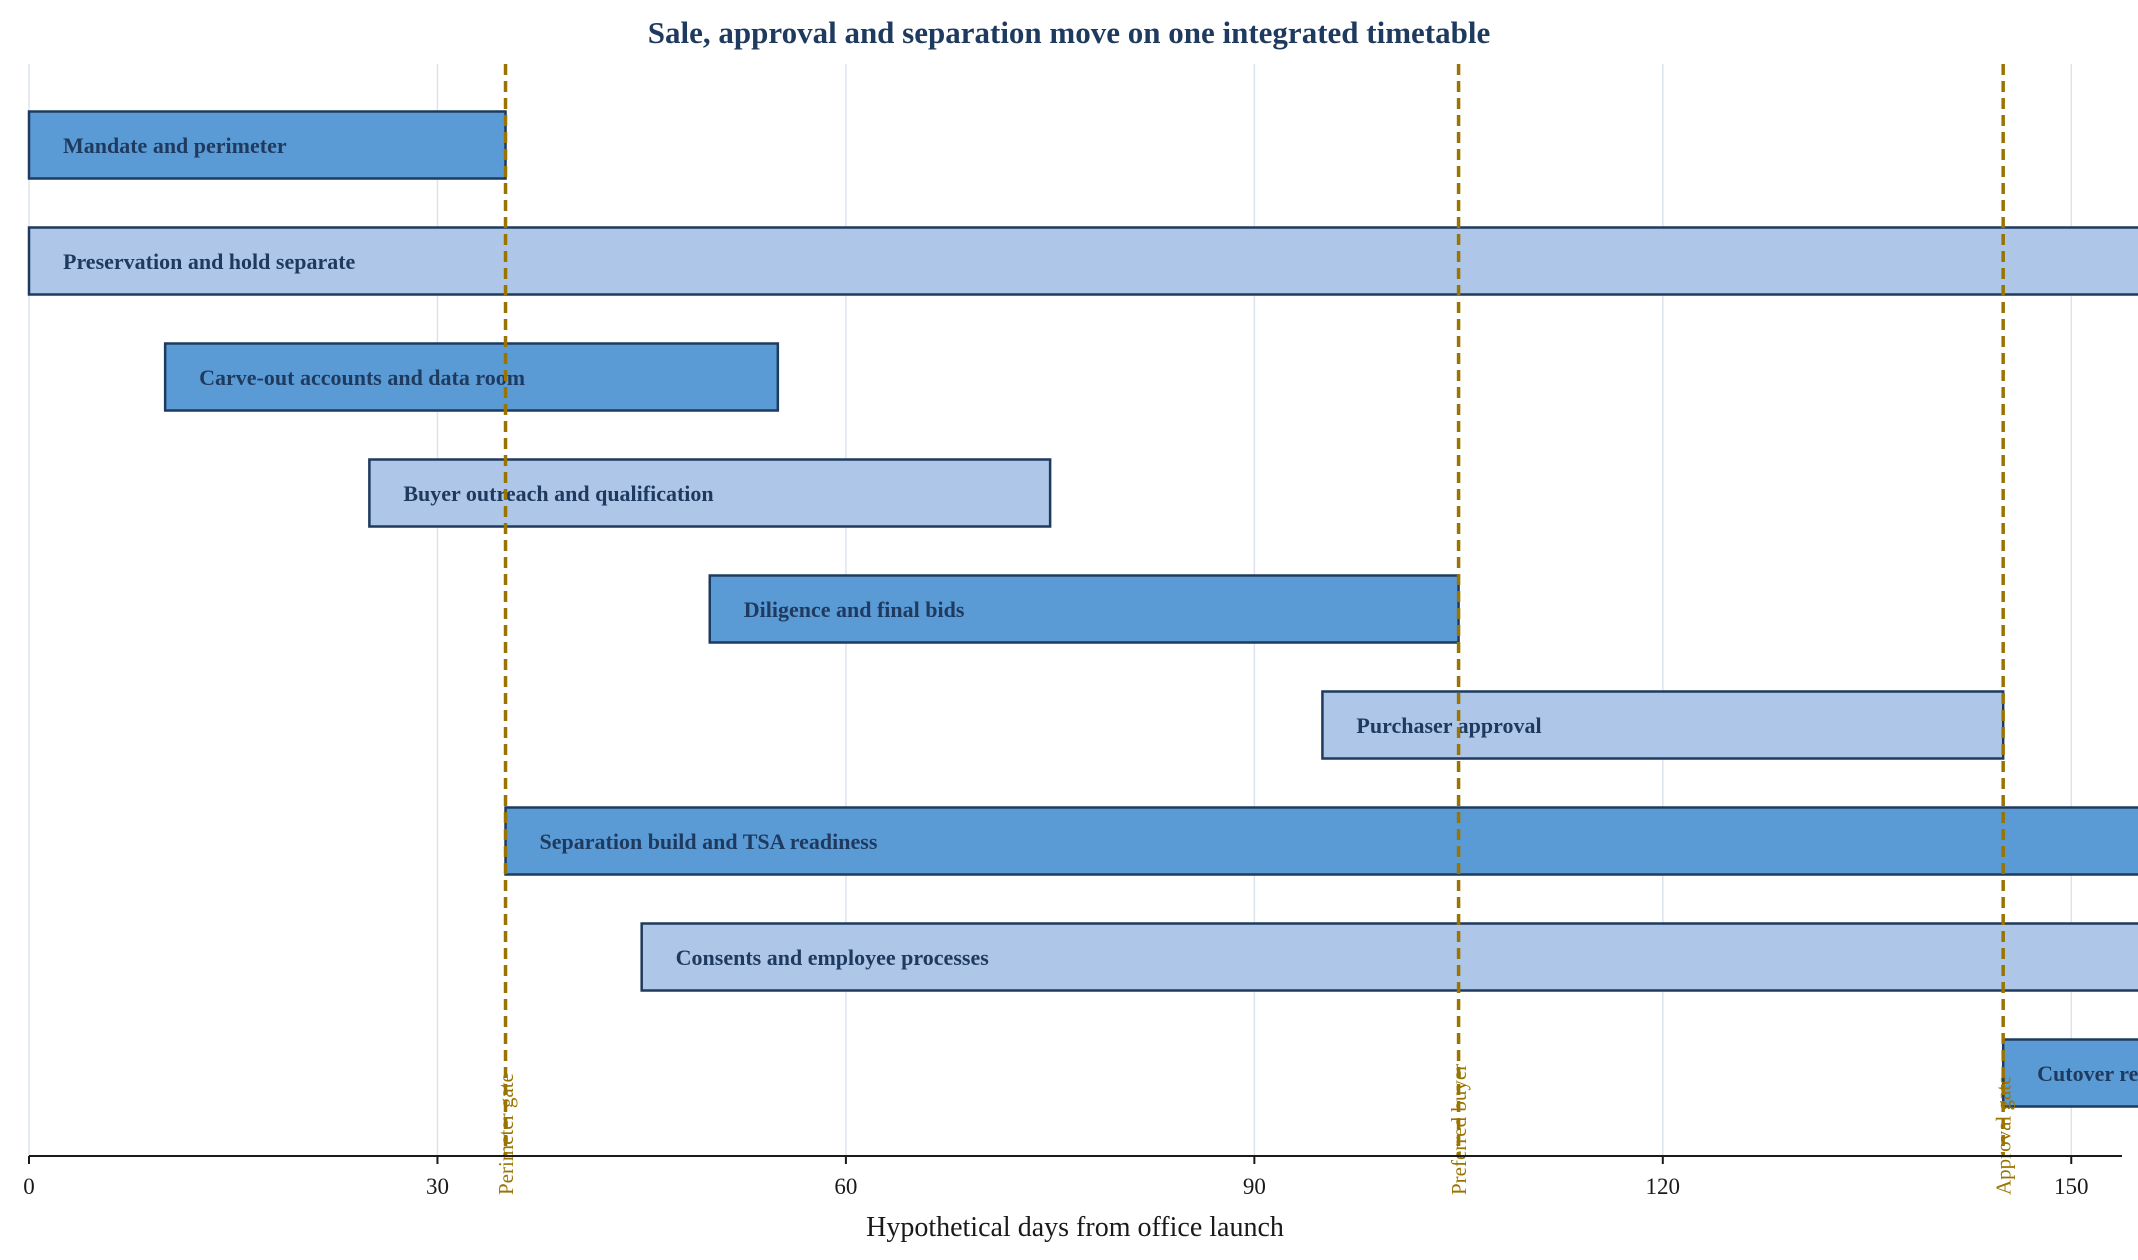 Image resolution: width=2138 pixels, height=1260 pixels. Describe the element at coordinates (1448, 725) in the screenshot. I see `task-bar-label: Purchaser approval` at that location.